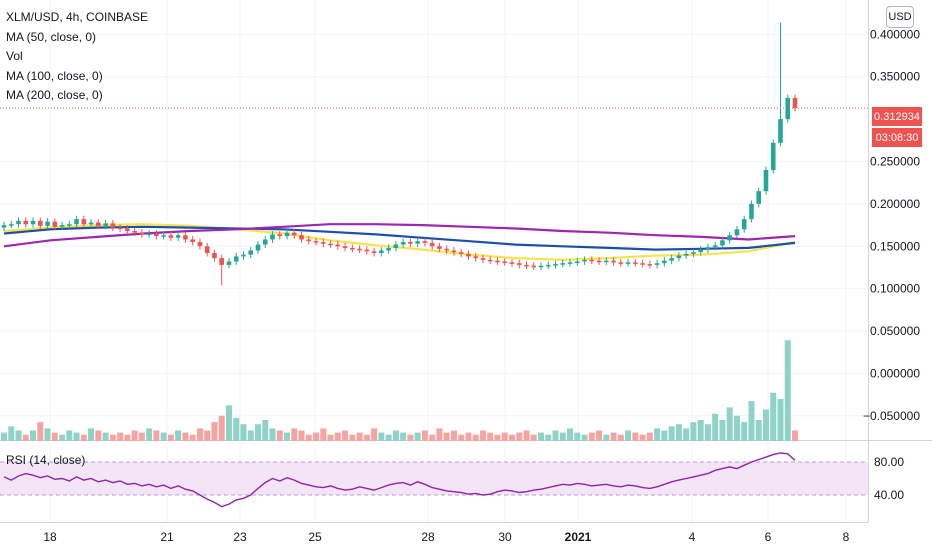 The width and height of the screenshot is (932, 550). I want to click on legend-ma50: MA (50, close, 0), so click(51, 36).